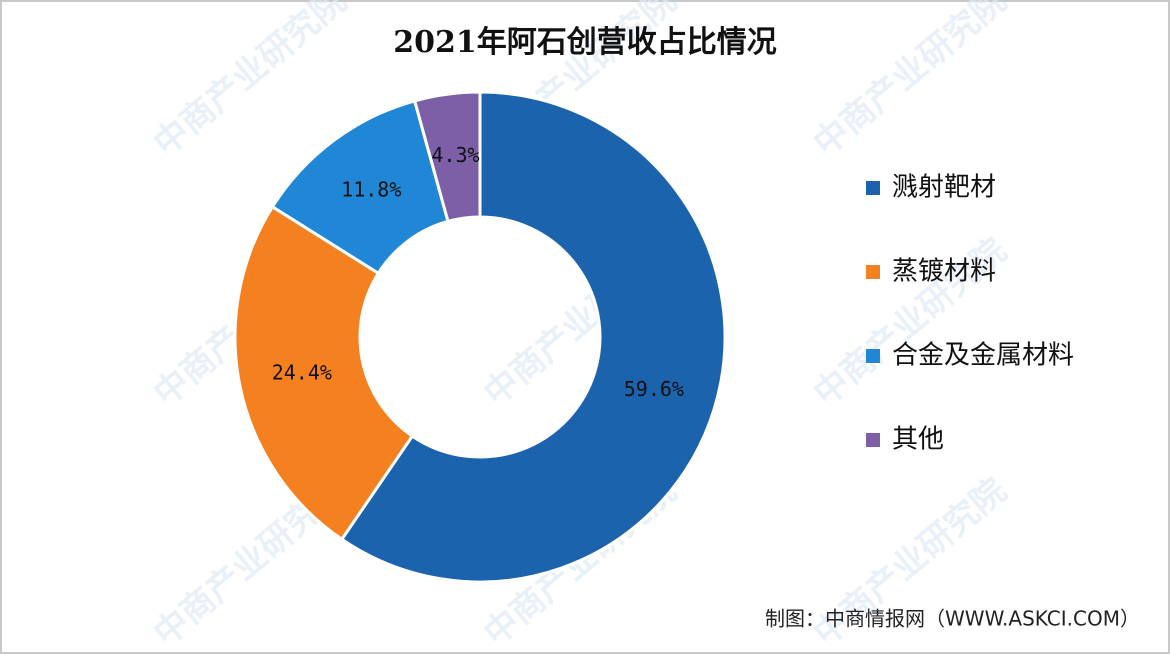 Image resolution: width=1170 pixels, height=654 pixels. I want to click on data-label: 59.6%, so click(654, 389).